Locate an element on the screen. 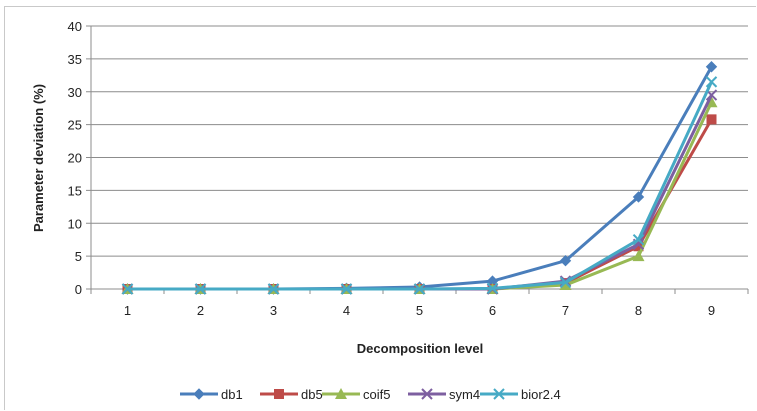 The width and height of the screenshot is (757, 411). x-axis-title: Decomposition level is located at coordinates (420, 348).